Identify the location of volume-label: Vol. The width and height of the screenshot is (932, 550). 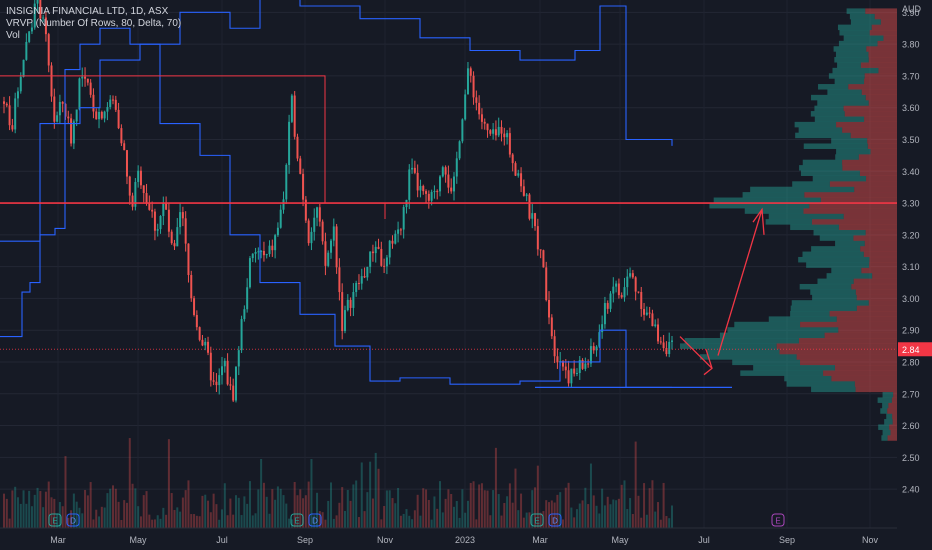
(13, 35).